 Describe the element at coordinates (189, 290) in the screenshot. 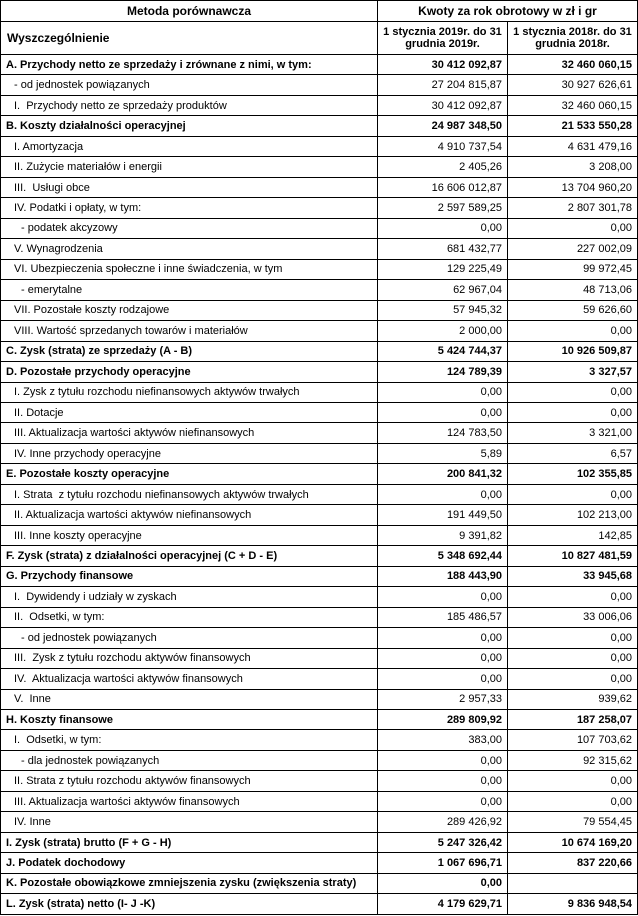

I see `row-label: - emerytalne` at that location.